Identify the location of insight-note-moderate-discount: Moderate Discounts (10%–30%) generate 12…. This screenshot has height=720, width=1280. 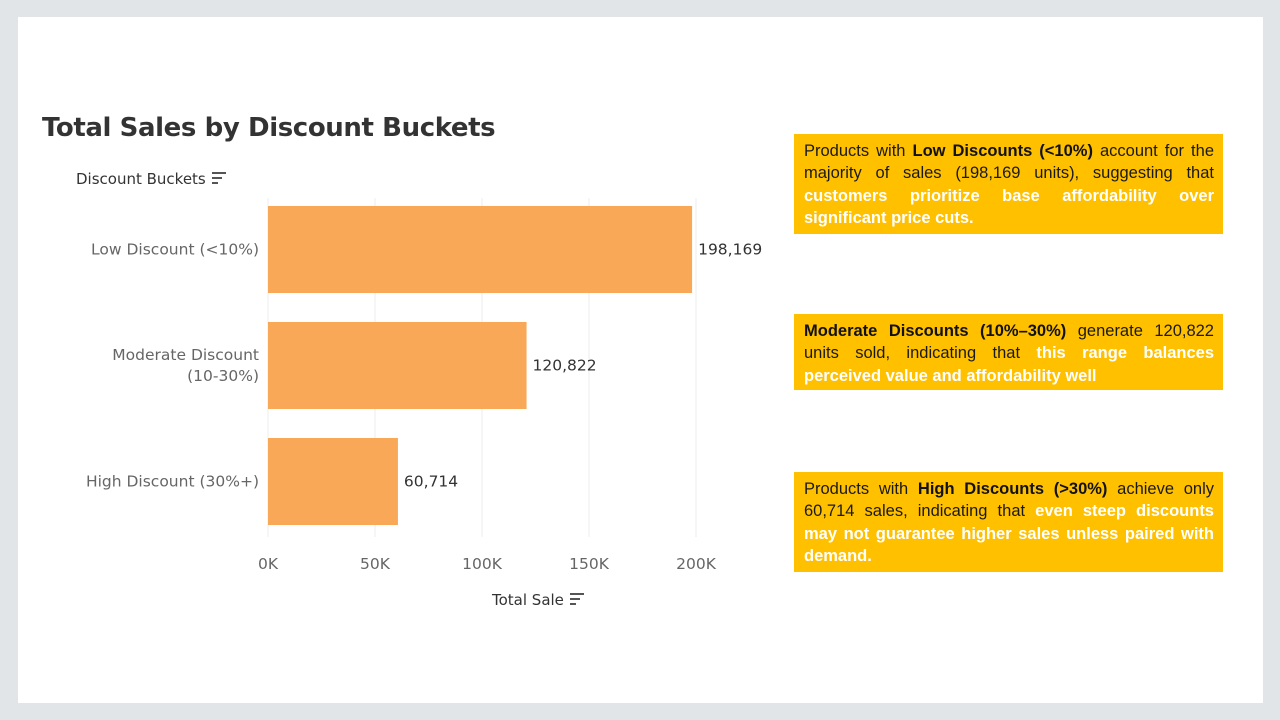
(1008, 352).